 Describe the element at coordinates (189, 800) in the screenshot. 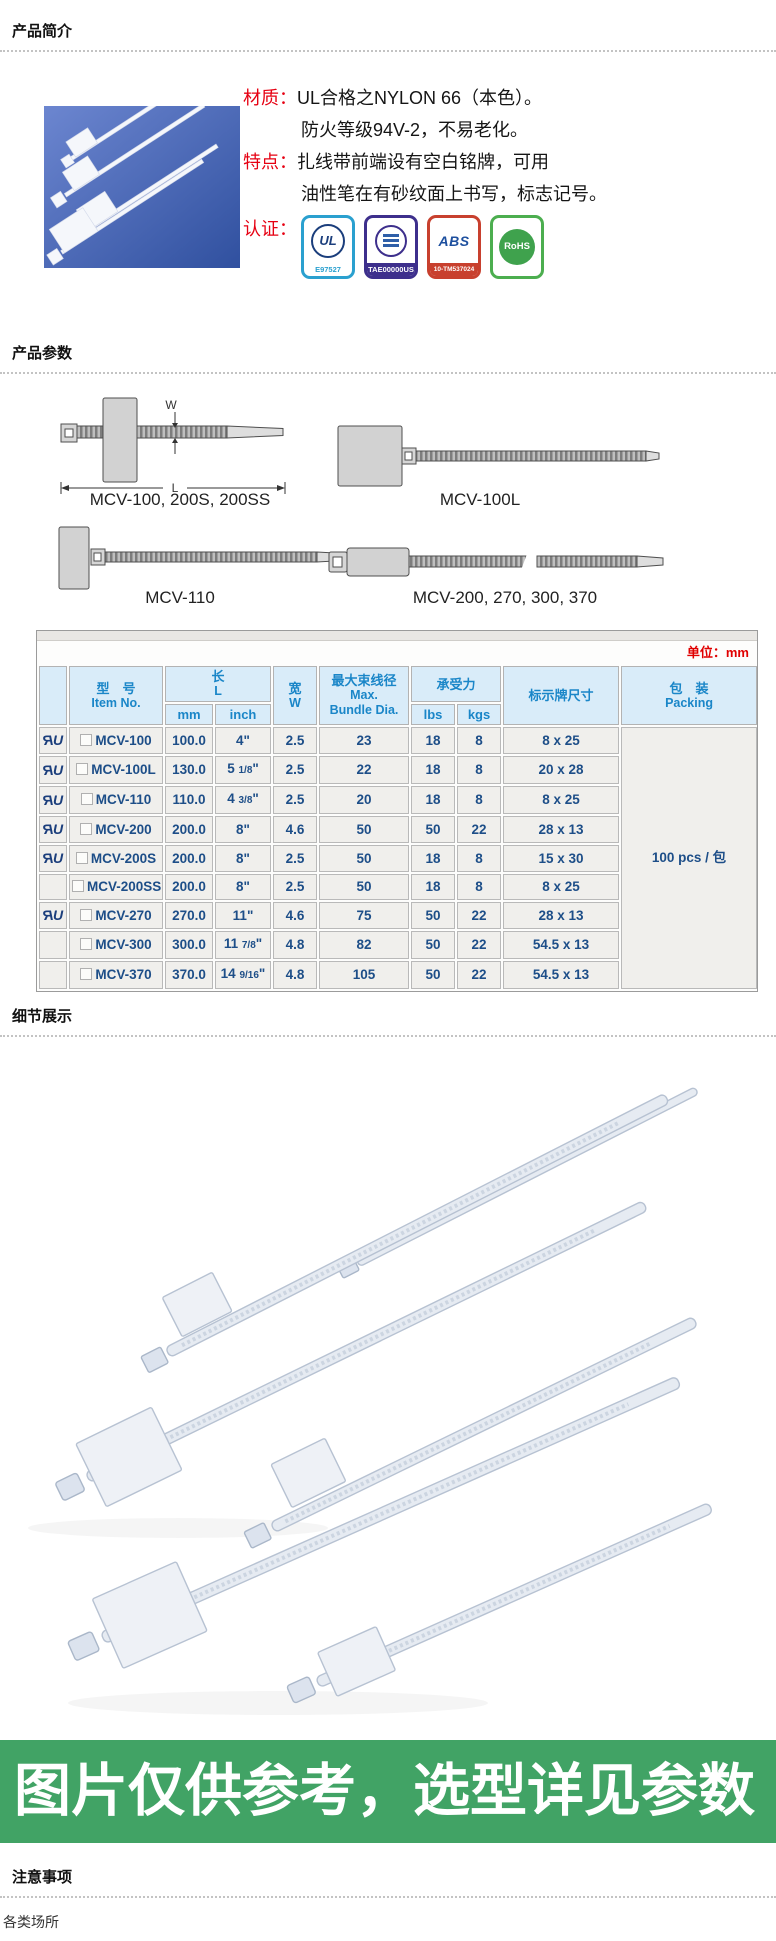

I see `length-mm-cell: 110.0` at that location.